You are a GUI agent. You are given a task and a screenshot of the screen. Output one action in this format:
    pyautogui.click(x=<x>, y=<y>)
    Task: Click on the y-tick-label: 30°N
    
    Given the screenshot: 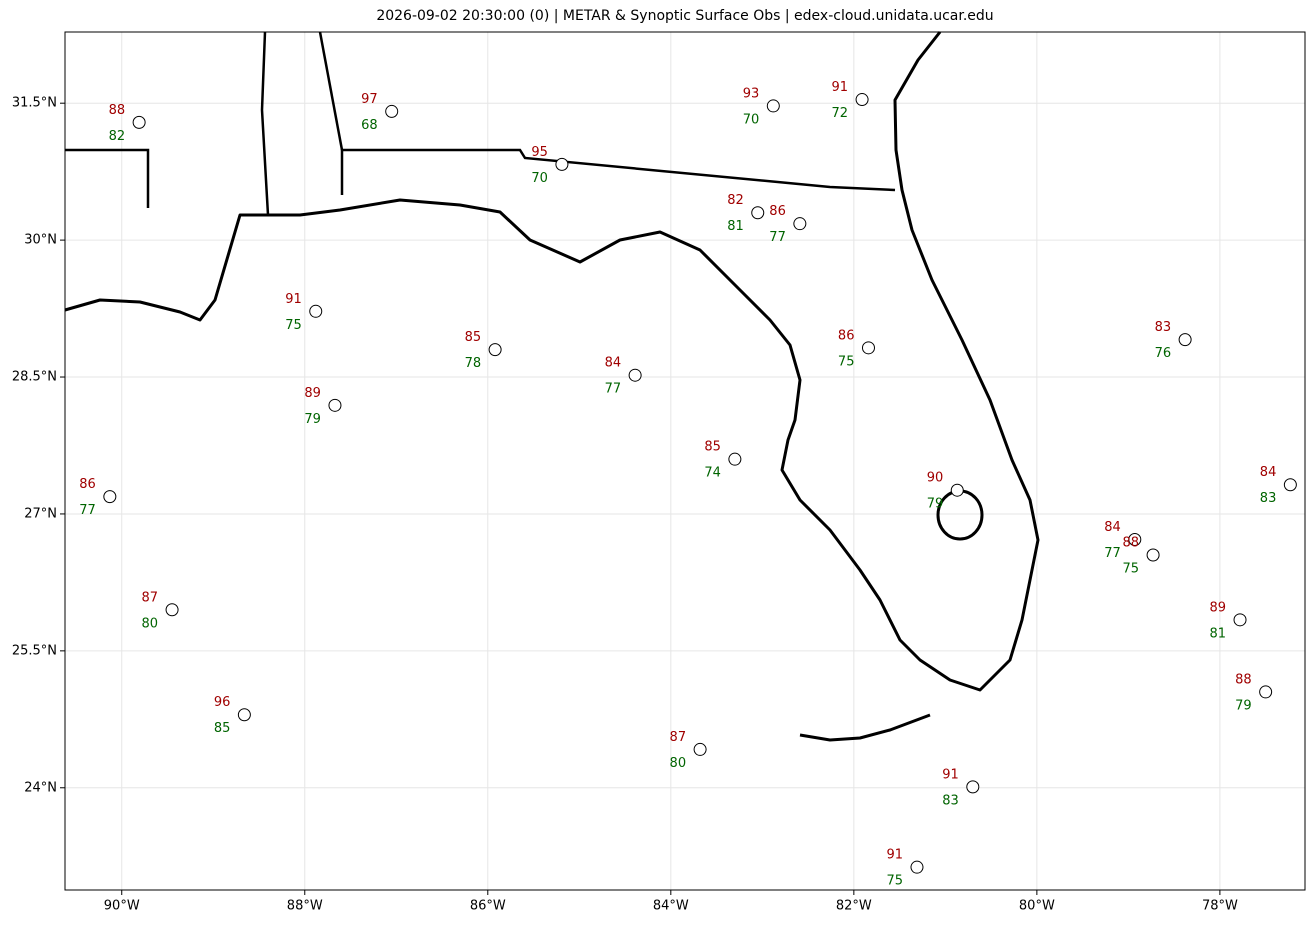 What is the action you would take?
    pyautogui.click(x=40, y=240)
    